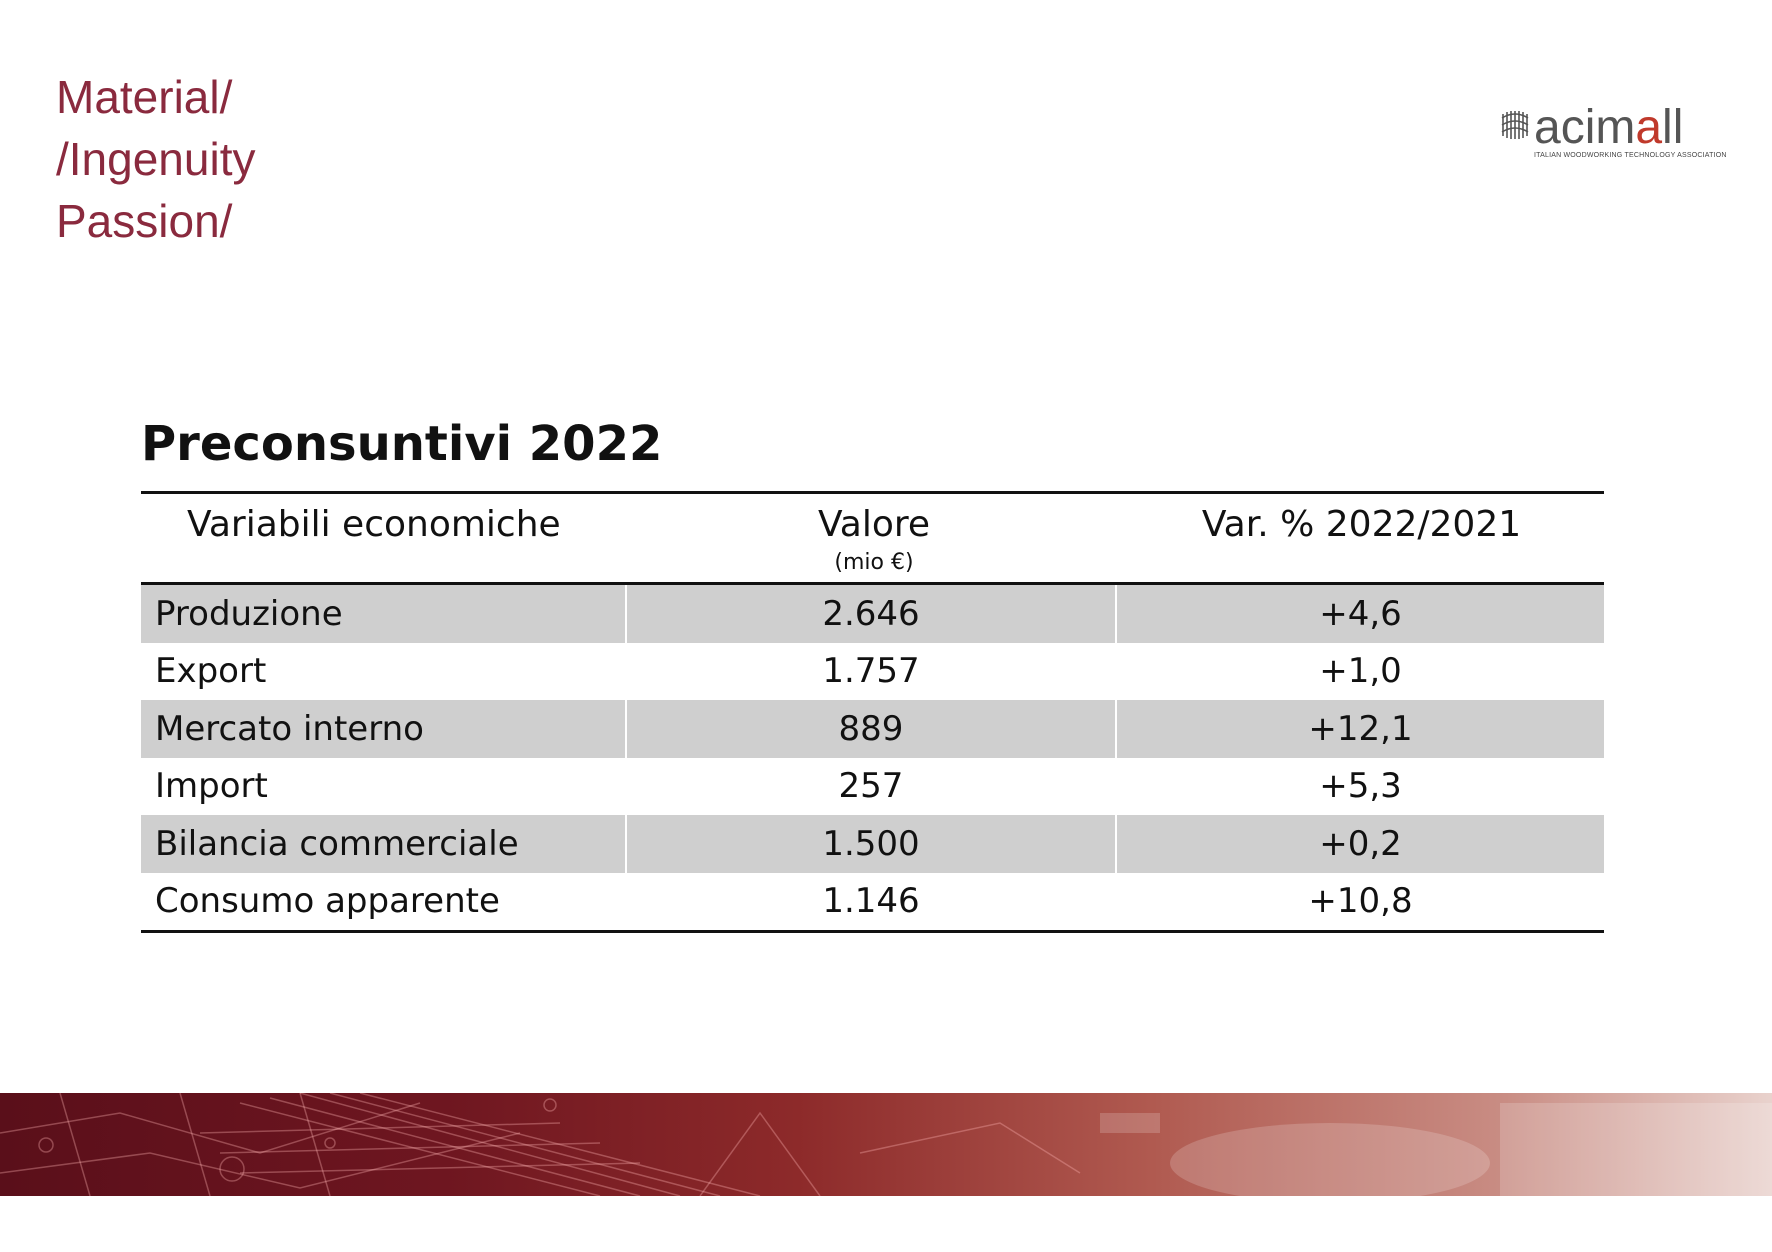 The image size is (1772, 1252). I want to click on row-change: +1,0, so click(1360, 671).